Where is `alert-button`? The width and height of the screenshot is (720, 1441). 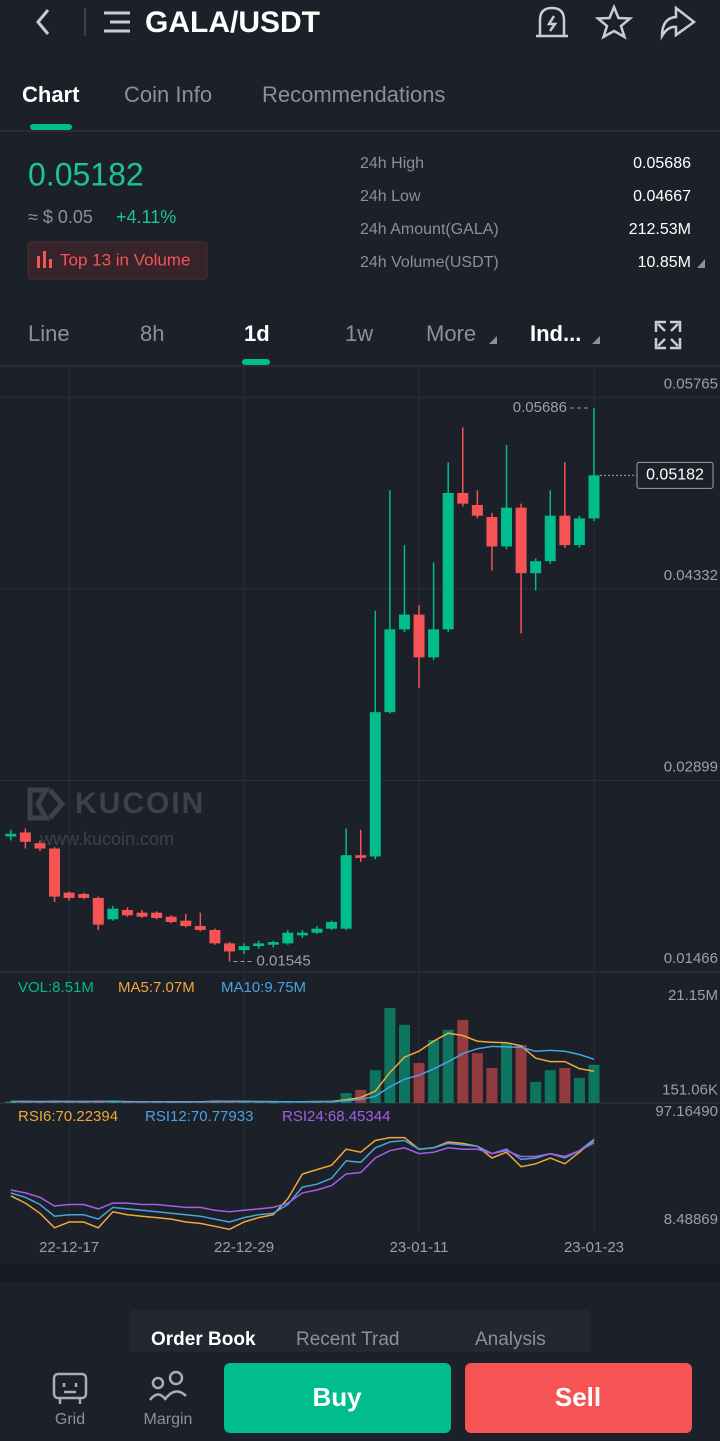
alert-button is located at coordinates (552, 22).